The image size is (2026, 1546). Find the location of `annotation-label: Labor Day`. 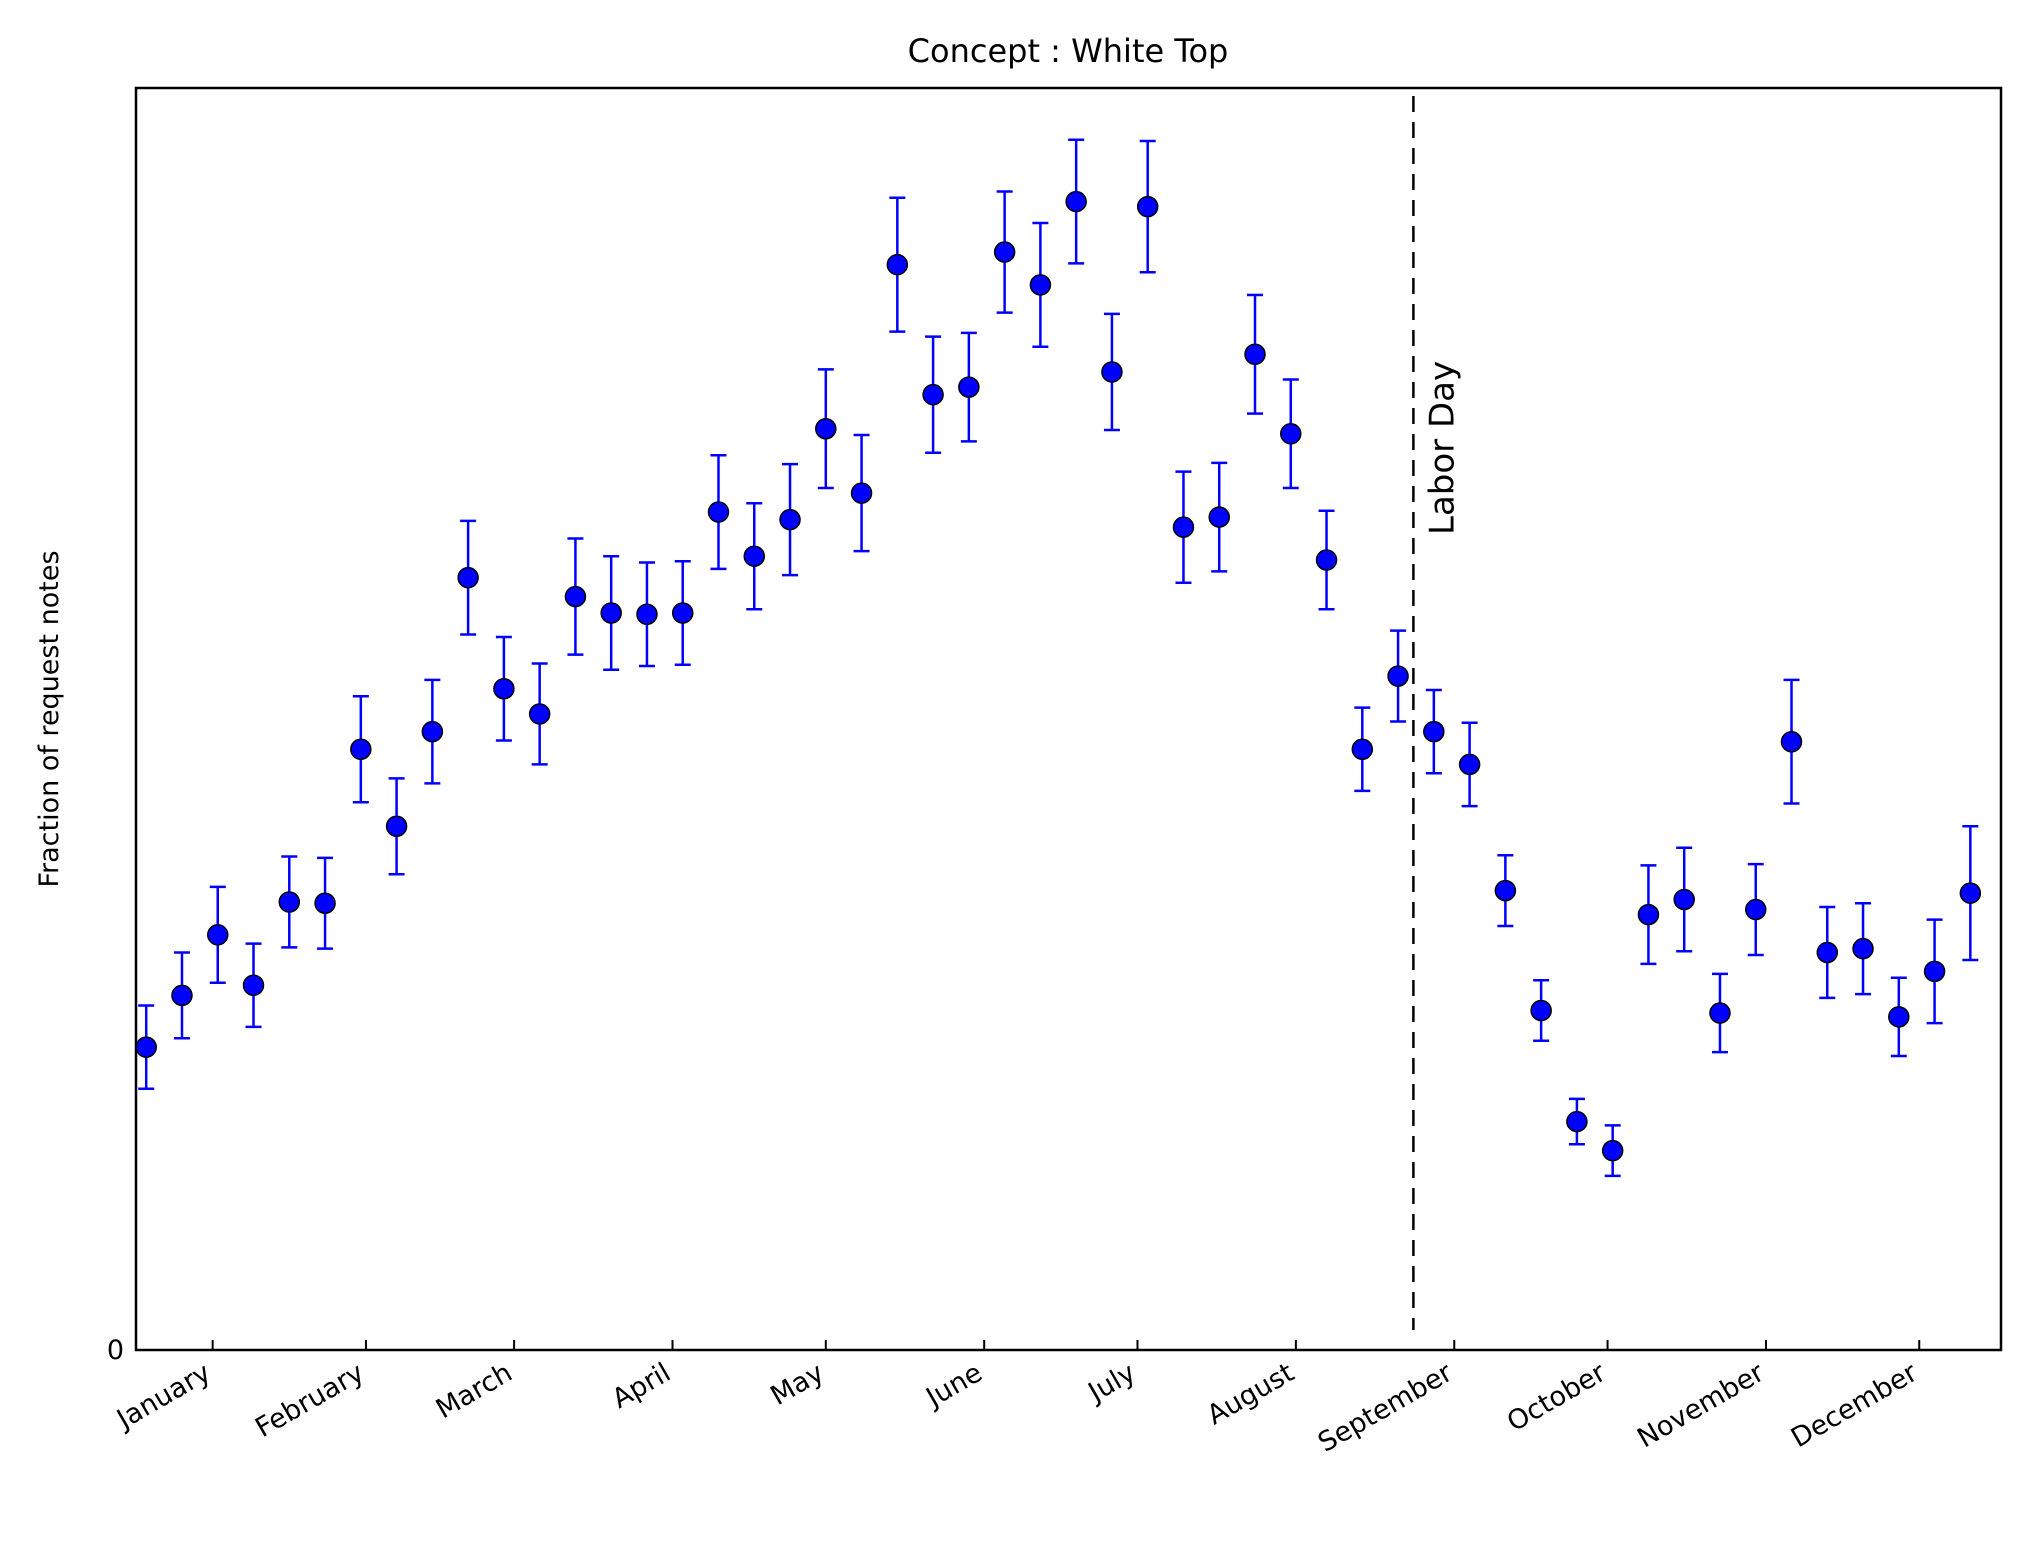

annotation-label: Labor Day is located at coordinates (1442, 448).